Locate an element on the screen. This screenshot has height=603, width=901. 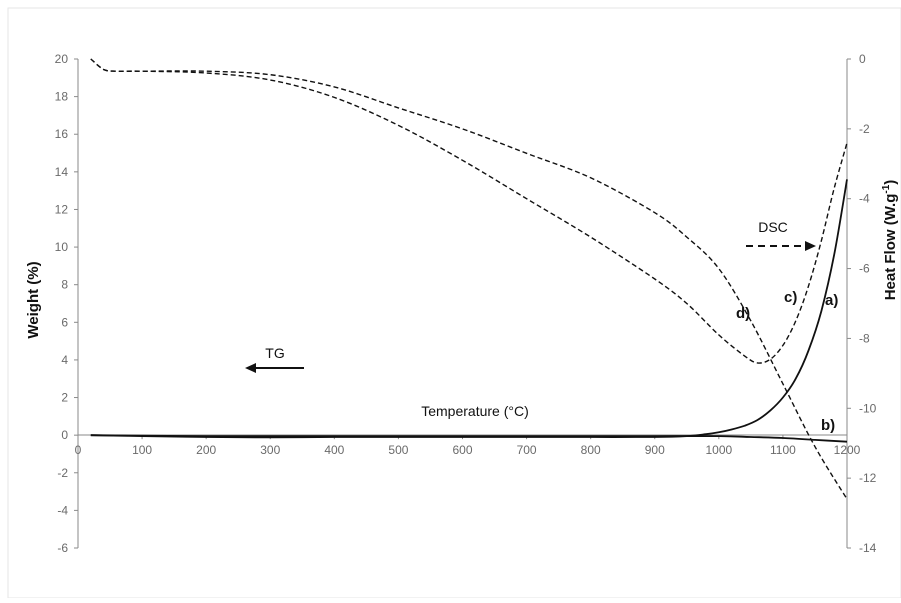
x-tick-label: 1100 is located at coordinates (783, 450).